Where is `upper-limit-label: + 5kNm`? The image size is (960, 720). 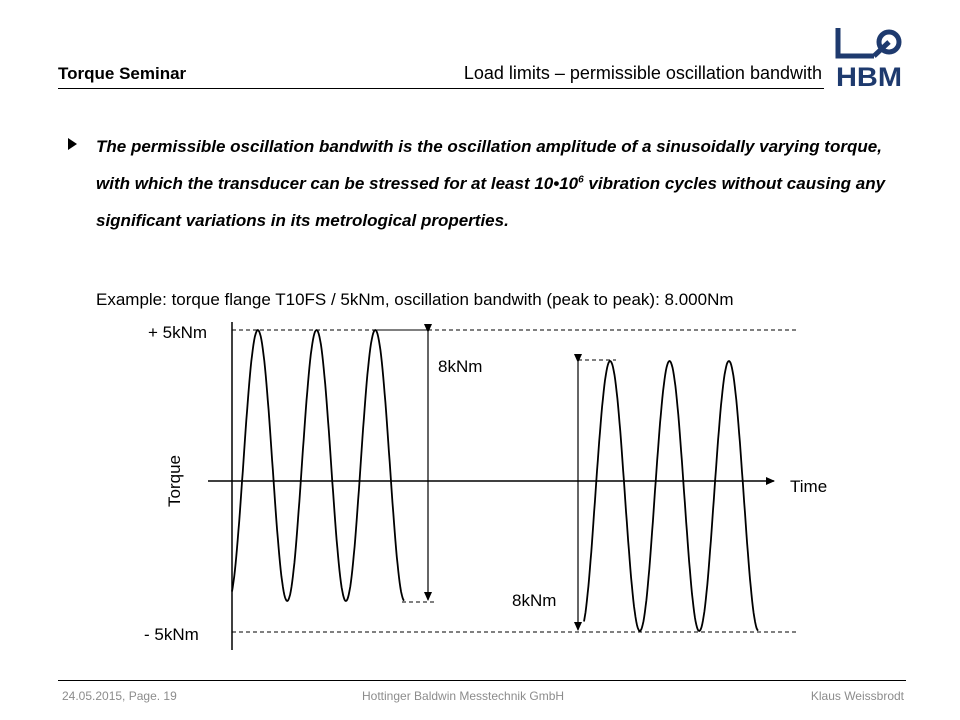
upper-limit-label: + 5kNm is located at coordinates (177, 332).